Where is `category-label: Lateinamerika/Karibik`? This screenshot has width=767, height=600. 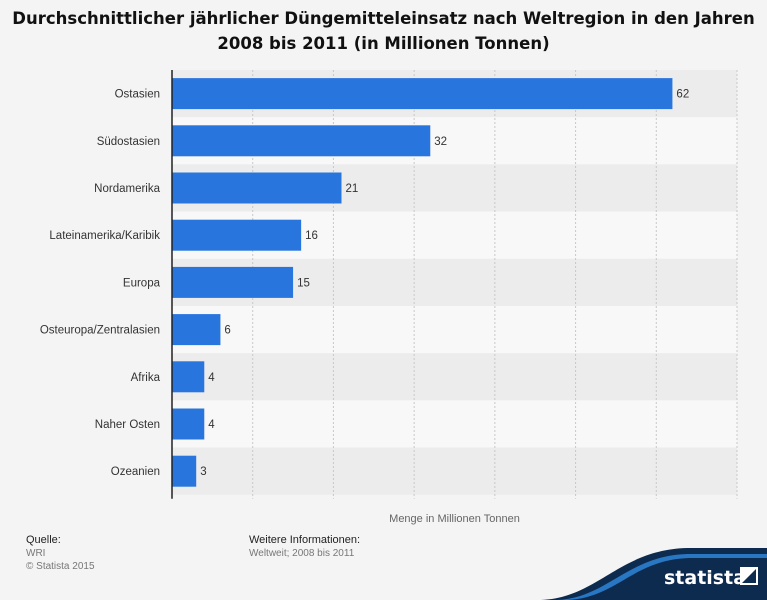
category-label: Lateinamerika/Karibik is located at coordinates (104, 236).